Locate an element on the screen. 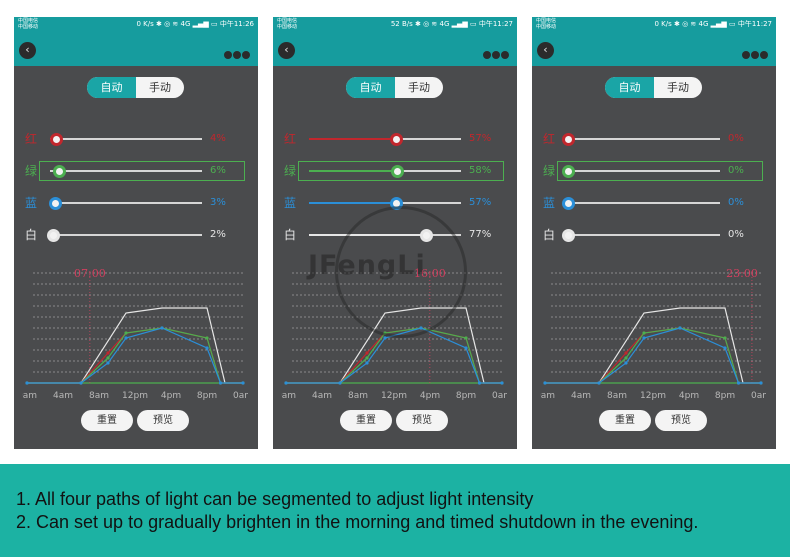 The width and height of the screenshot is (790, 557). channel-row: 蓝 3% is located at coordinates (136, 204).